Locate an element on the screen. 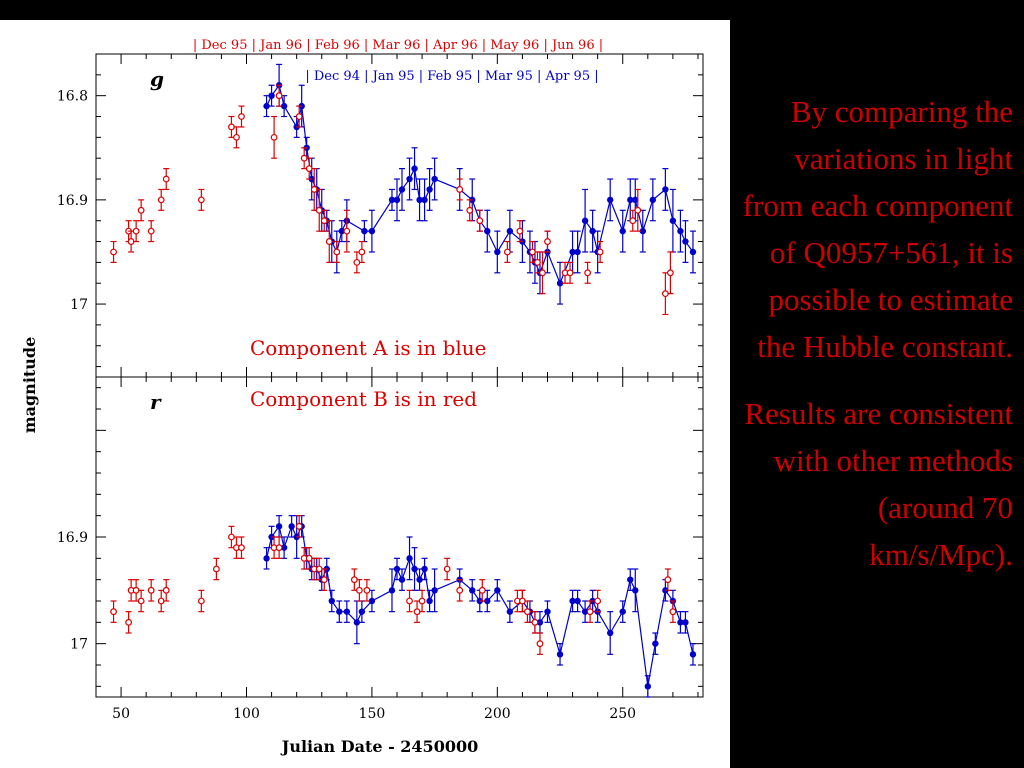 This screenshot has height=768, width=1024. x-axis-label: Julian Date - 2450000 is located at coordinates (379, 746).